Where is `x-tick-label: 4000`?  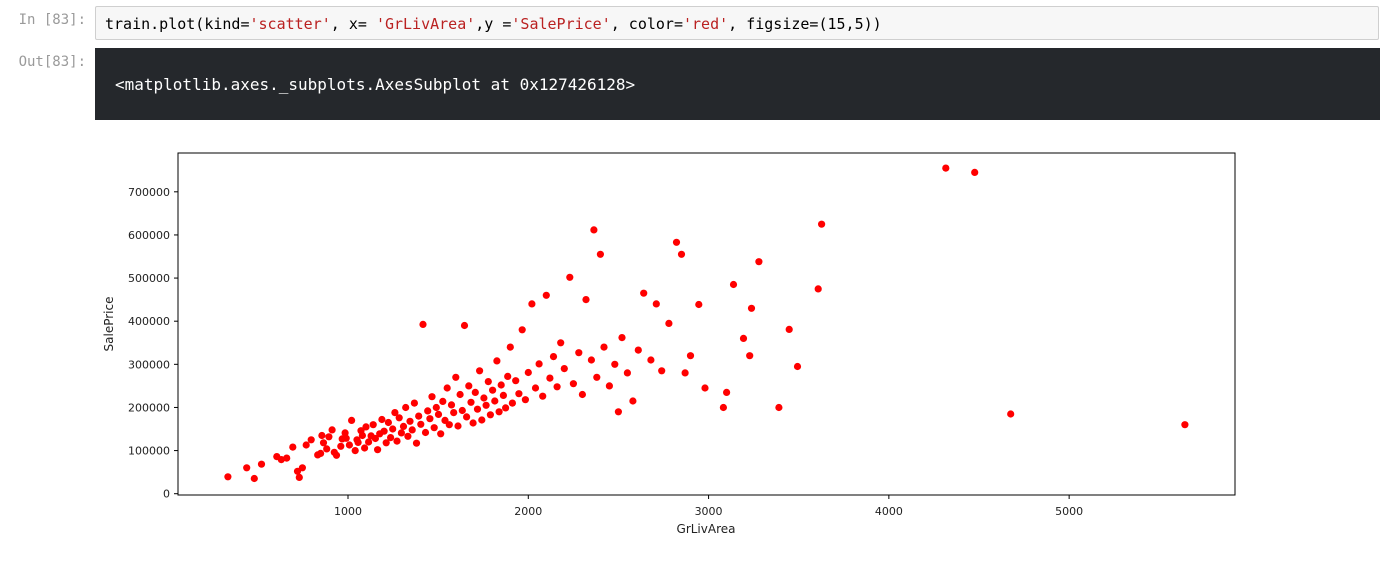
x-tick-label: 4000 is located at coordinates (889, 511).